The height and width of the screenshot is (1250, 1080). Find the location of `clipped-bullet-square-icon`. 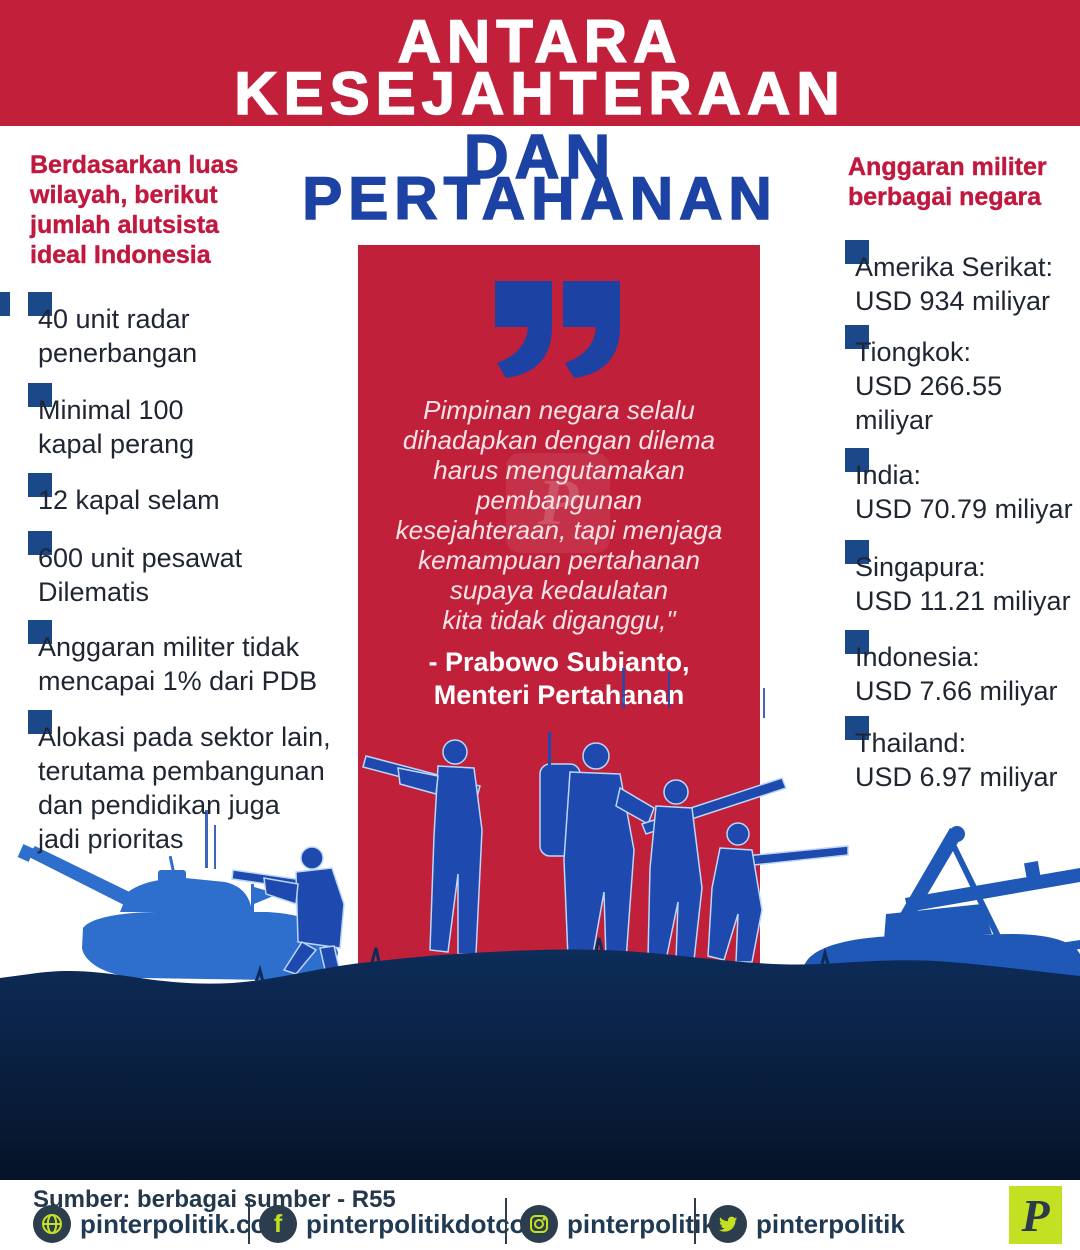

clipped-bullet-square-icon is located at coordinates (5, 304).